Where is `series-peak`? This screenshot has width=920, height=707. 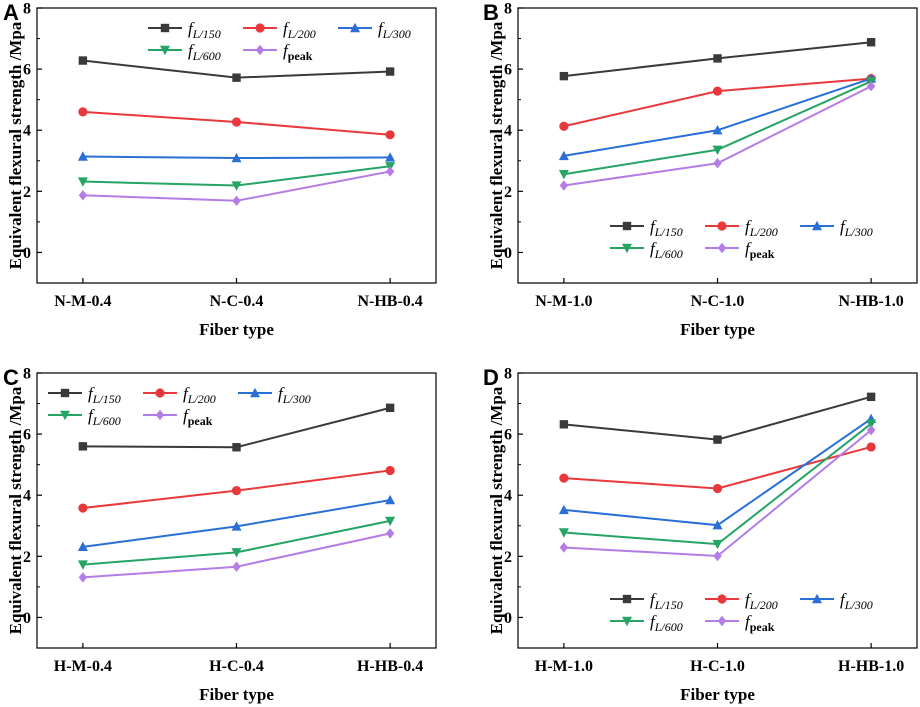 series-peak is located at coordinates (236, 555).